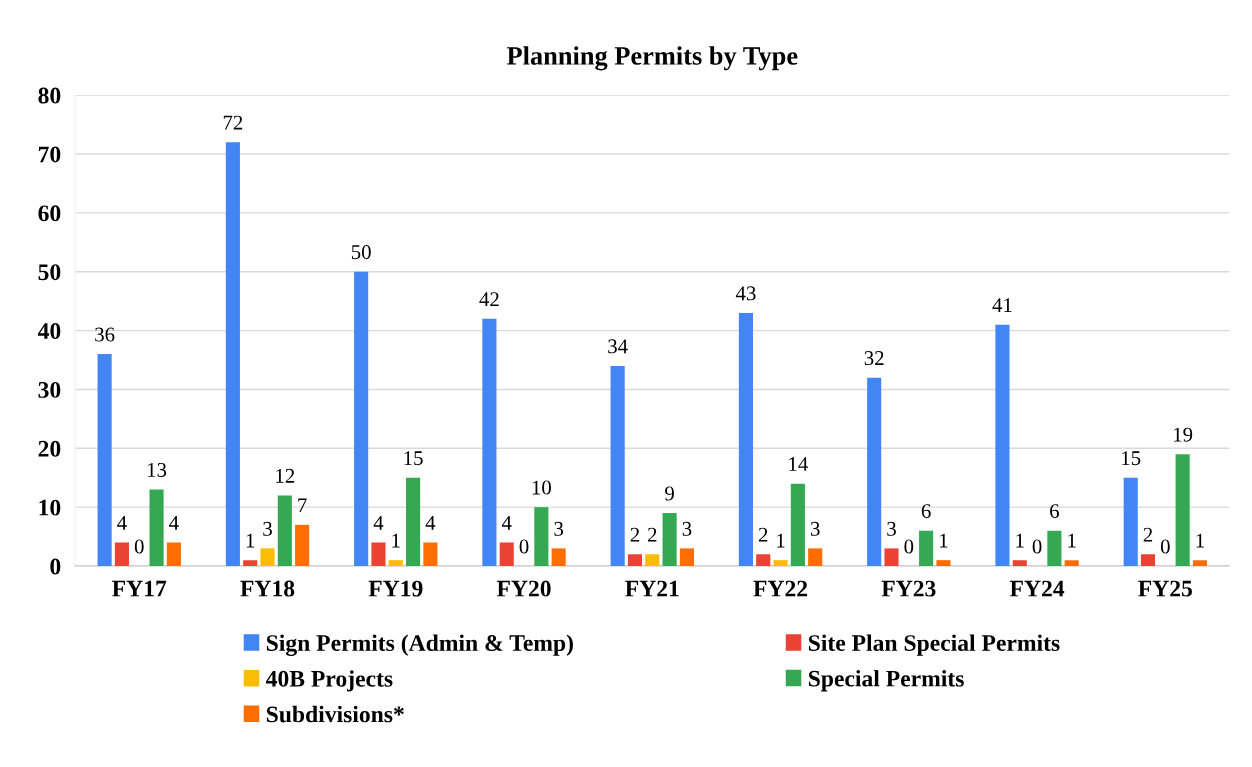  Describe the element at coordinates (1183, 434) in the screenshot. I see `data-label: 19` at that location.